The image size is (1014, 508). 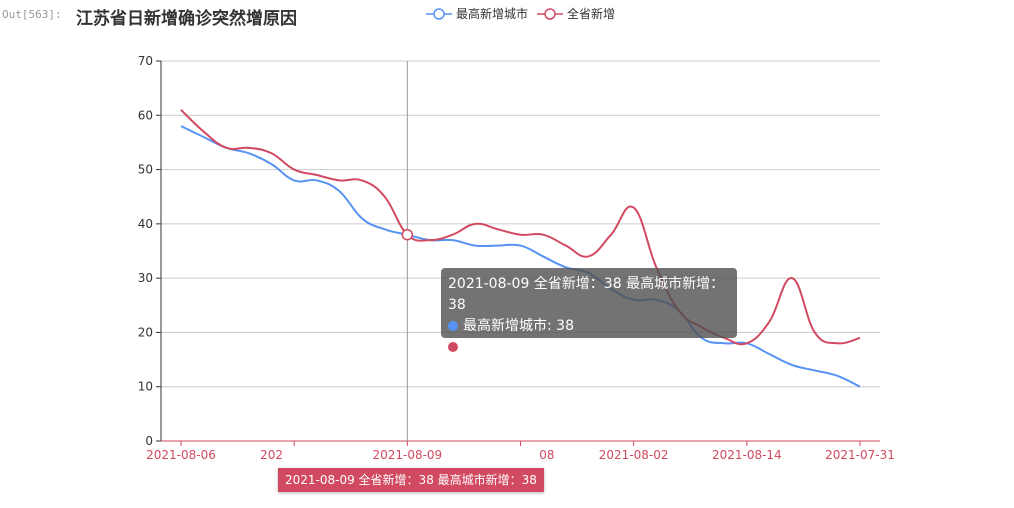 I want to click on tooltip-row: 全省新增: 38, so click(x=504, y=347).